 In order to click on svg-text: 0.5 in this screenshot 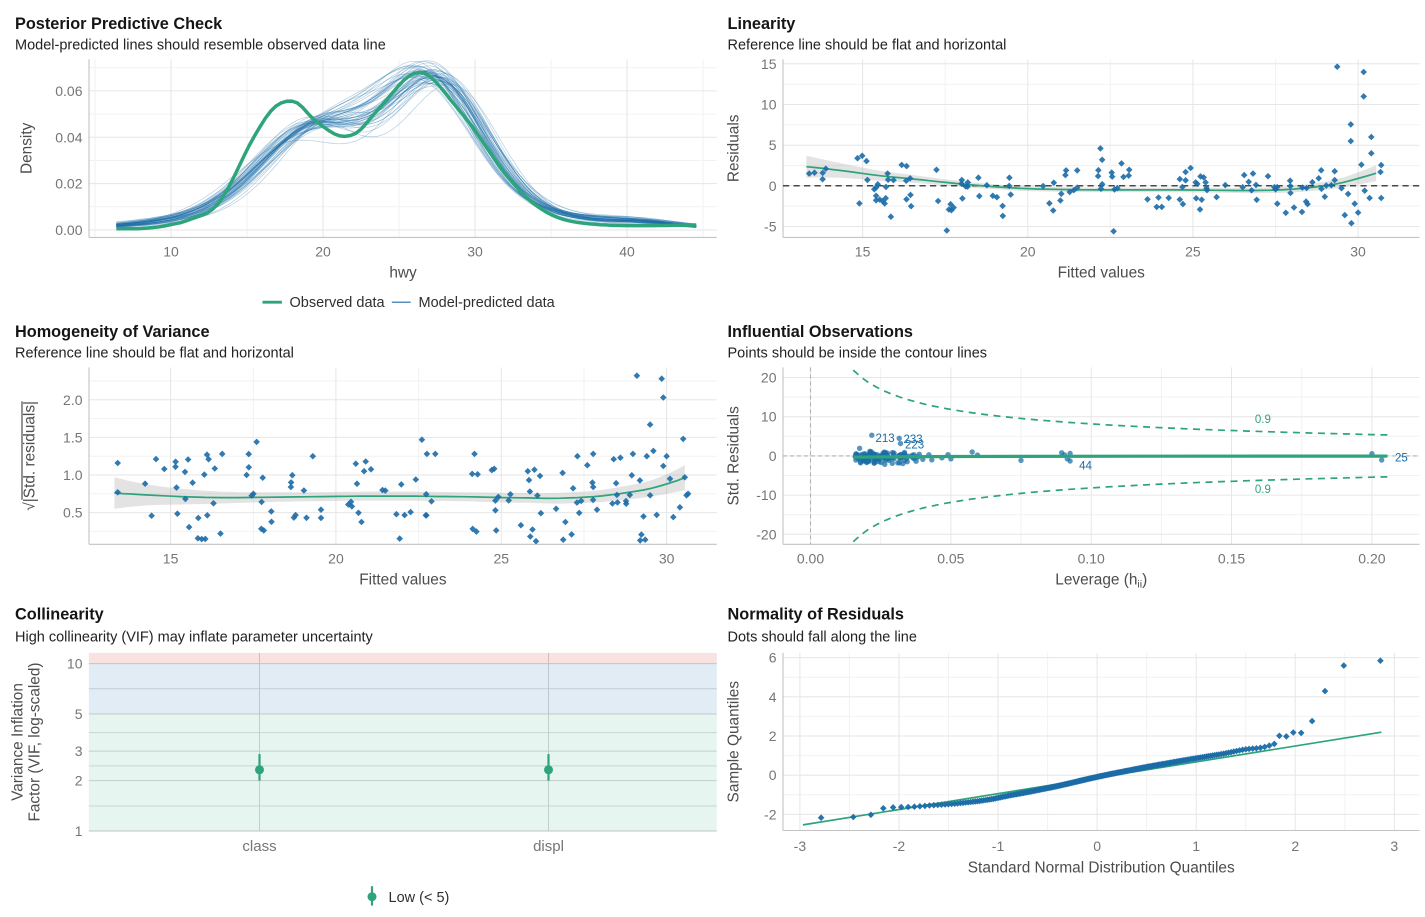, I will do `click(73, 513)`.